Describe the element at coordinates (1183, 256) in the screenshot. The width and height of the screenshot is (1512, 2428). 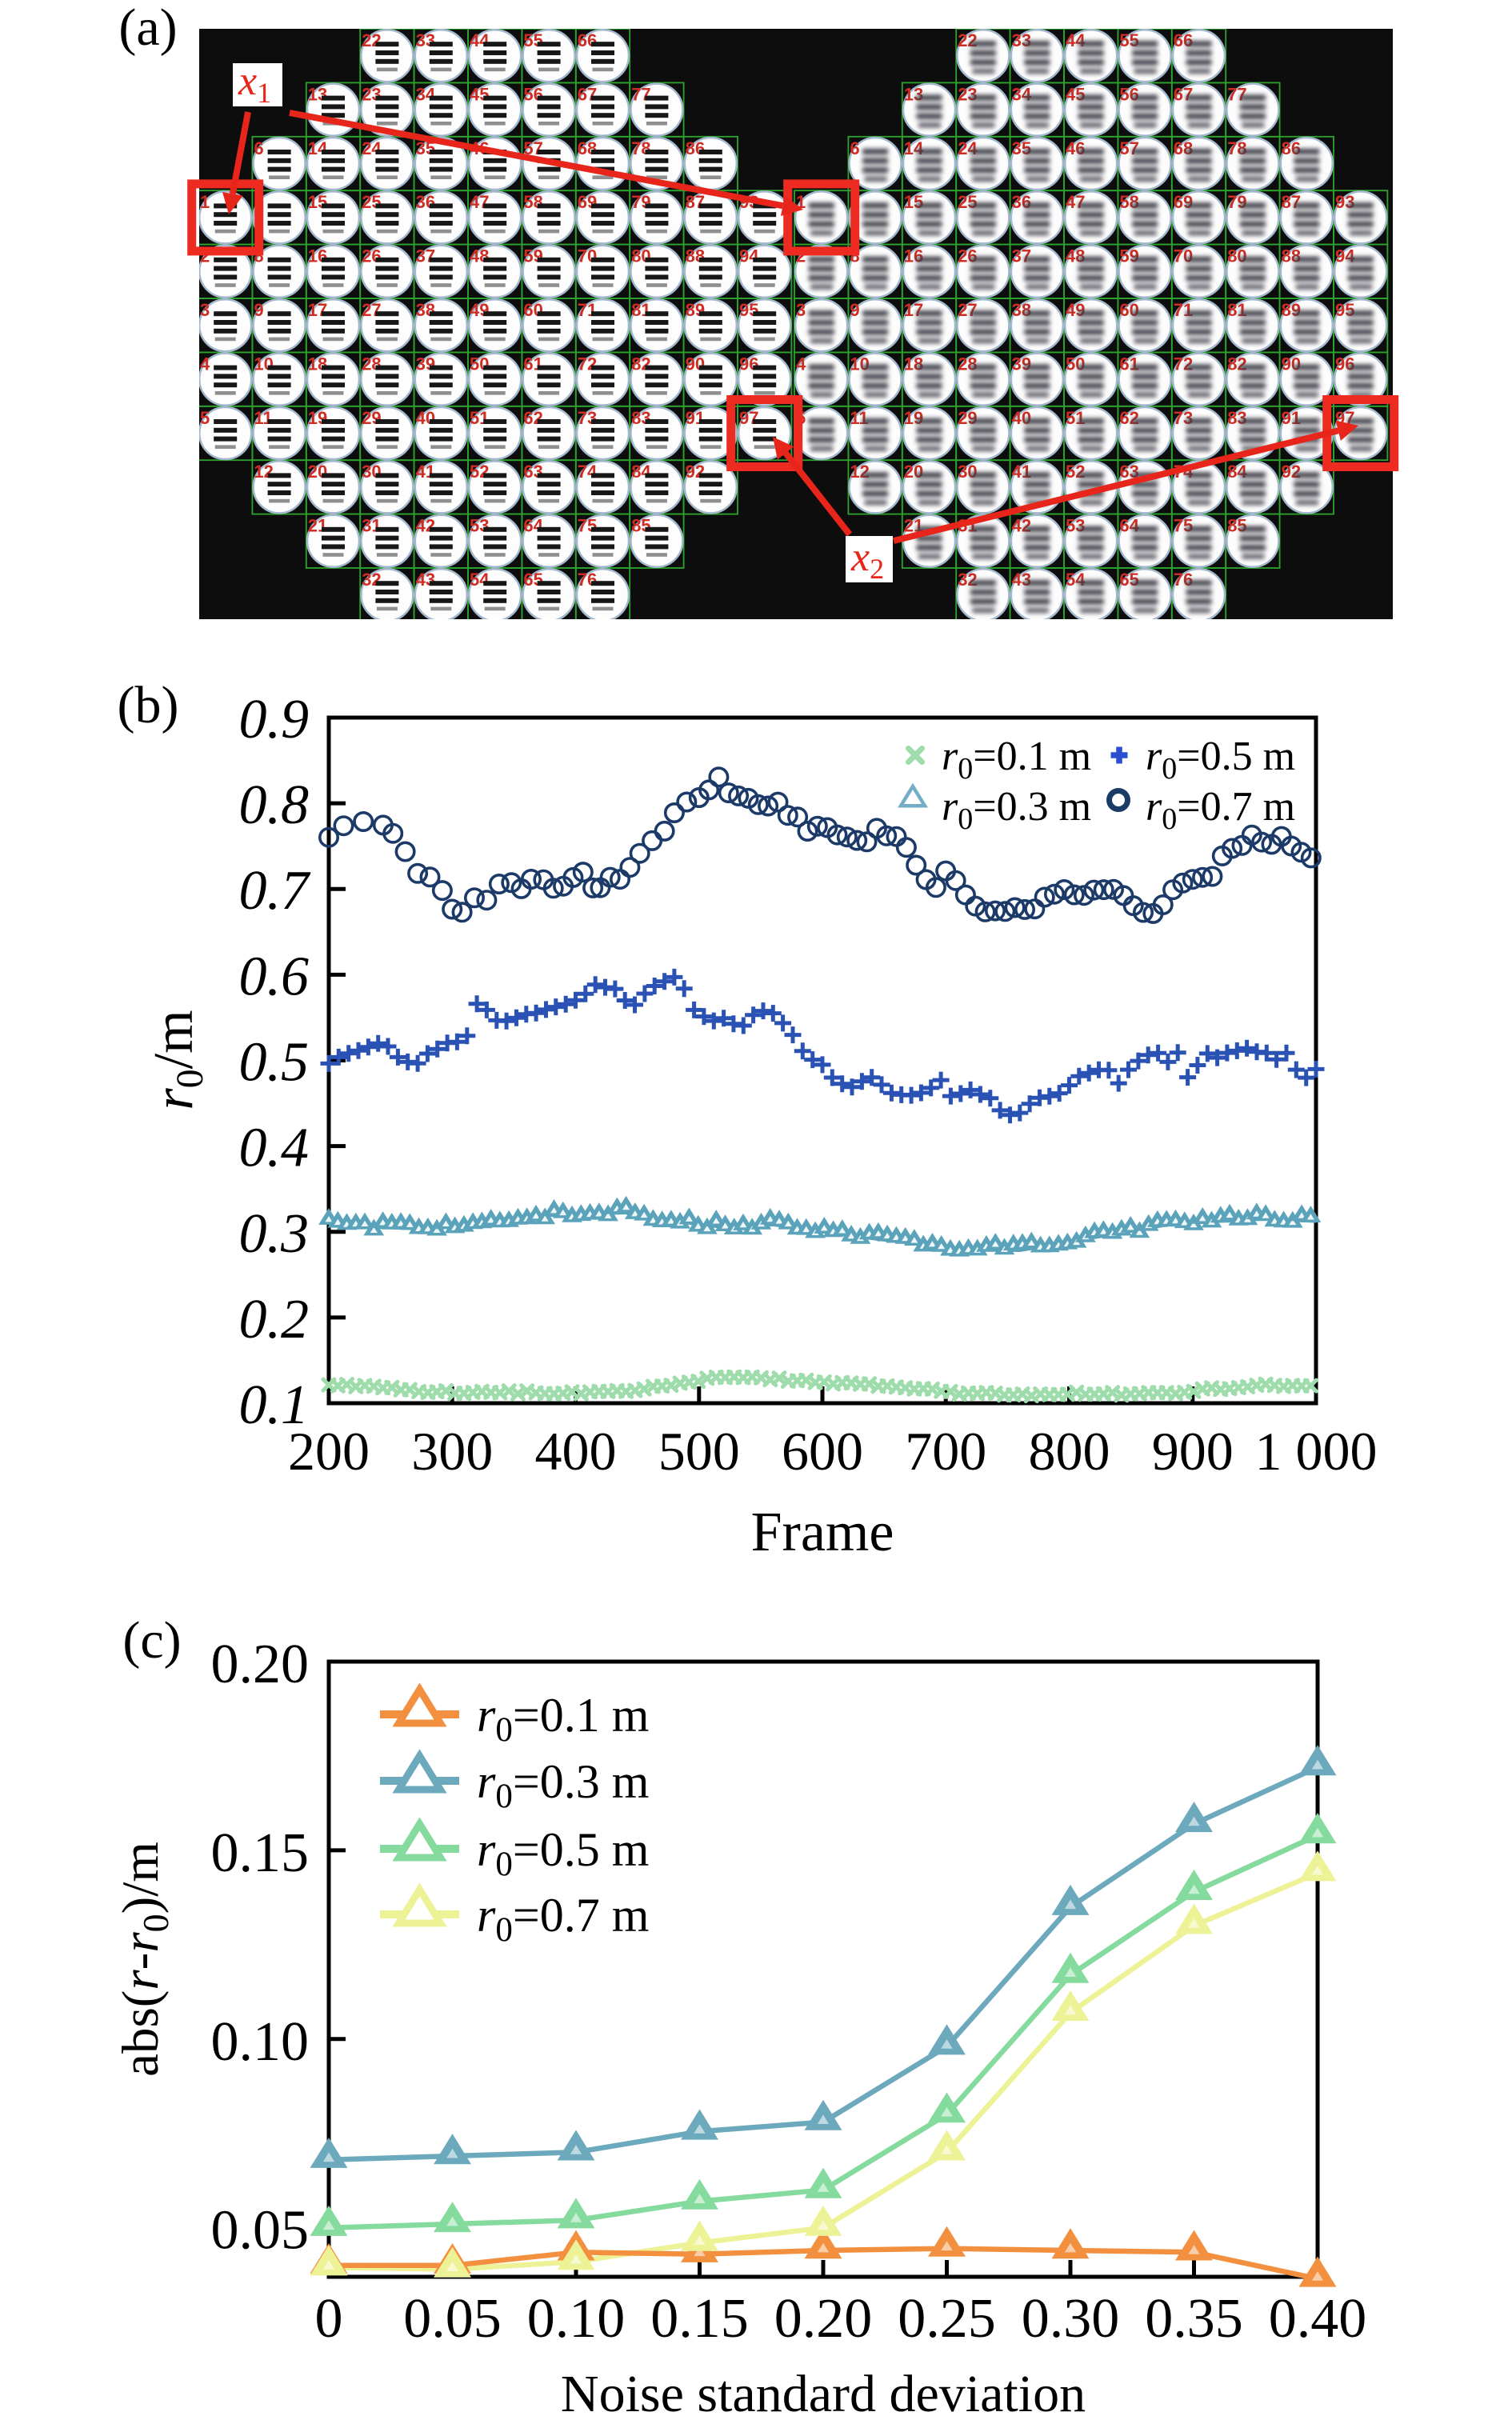
I see `svg-text: 70` at that location.